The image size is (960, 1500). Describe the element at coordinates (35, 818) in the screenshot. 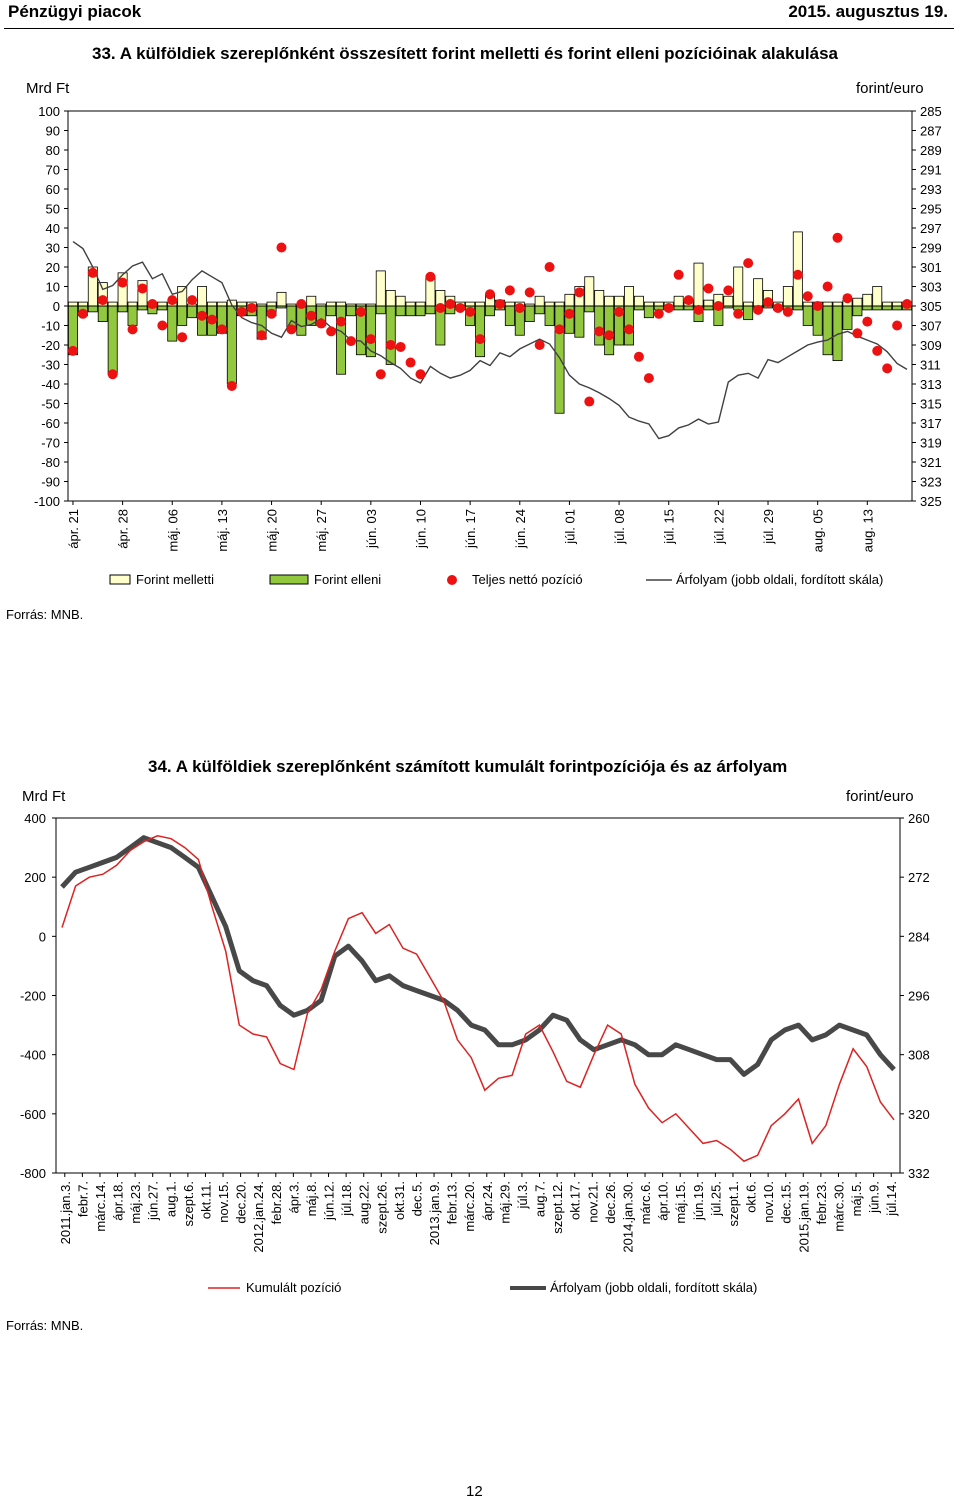

I see `y-tick-label: 400` at that location.